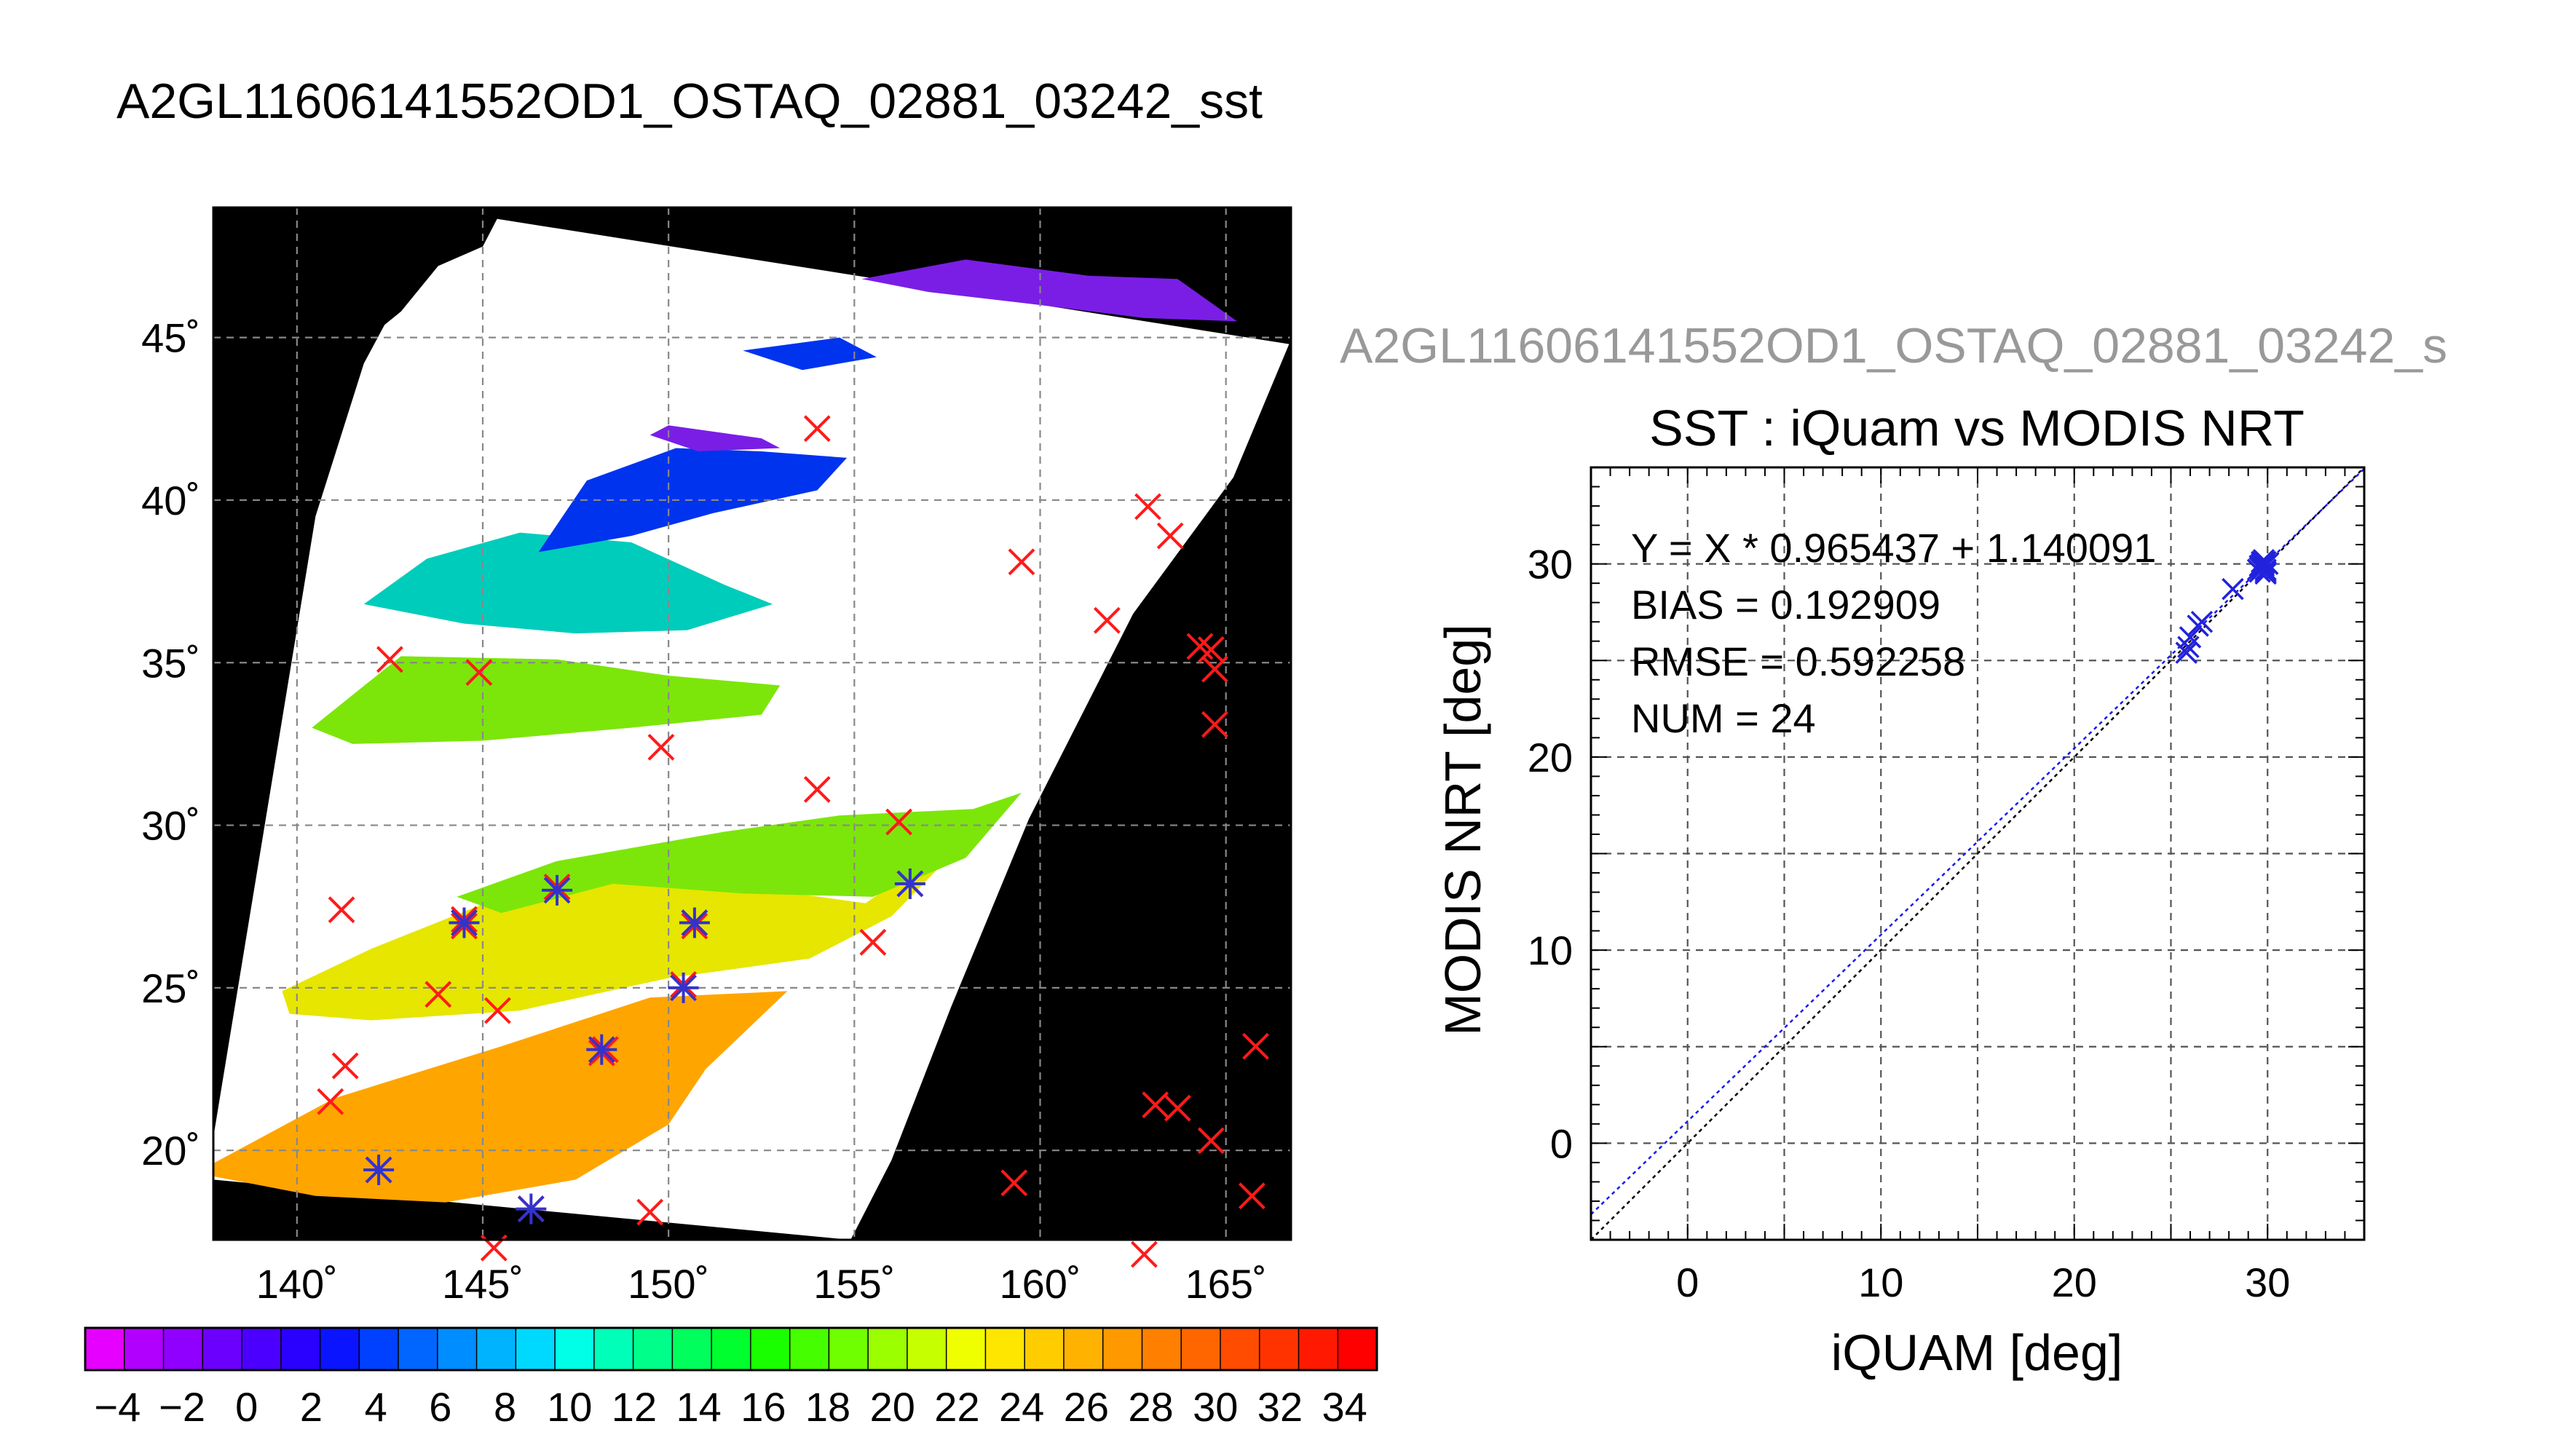 This screenshot has width=2555, height=1456. I want to click on scatter-overflow-title: A2GL11606141552OD1_OSTAQ_02881_03242_s, so click(1893, 345).